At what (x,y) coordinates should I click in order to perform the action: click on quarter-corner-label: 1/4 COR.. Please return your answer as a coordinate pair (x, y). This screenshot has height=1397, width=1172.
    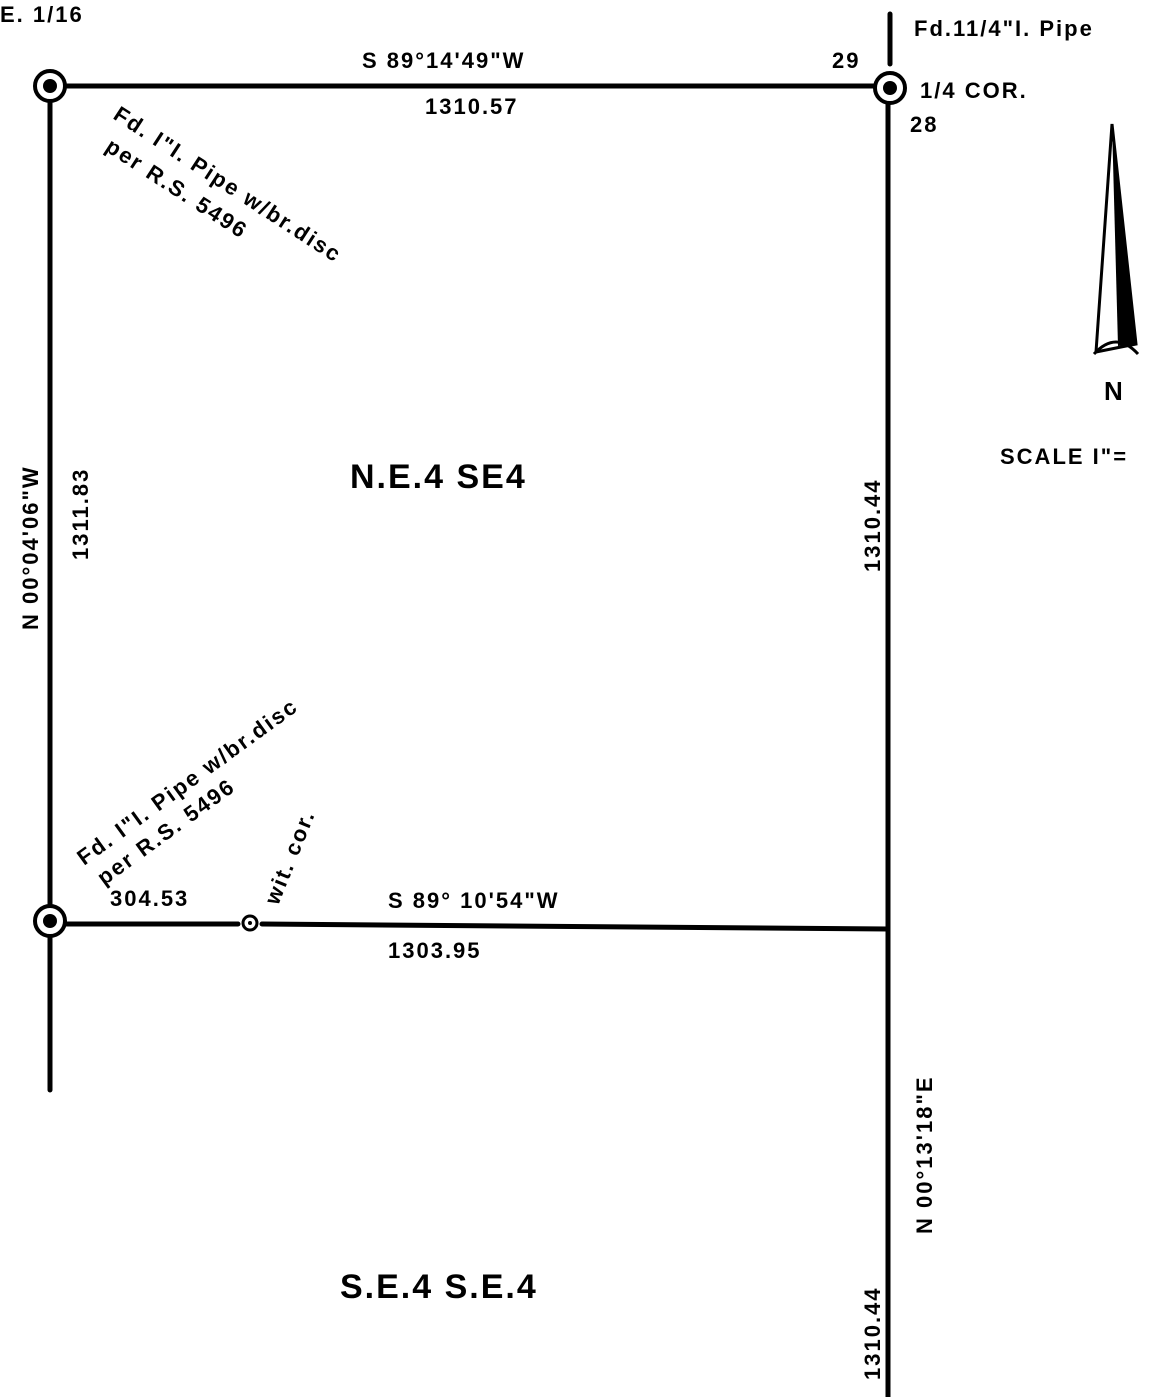
    Looking at the image, I should click on (974, 90).